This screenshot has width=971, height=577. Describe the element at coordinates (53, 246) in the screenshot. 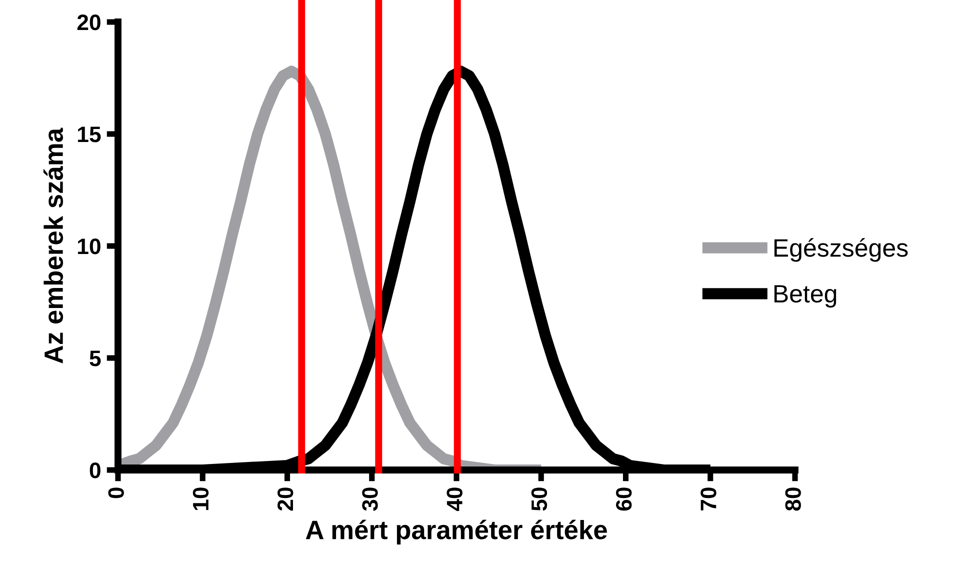

I see `y-axis-title: Az emberek száma` at that location.